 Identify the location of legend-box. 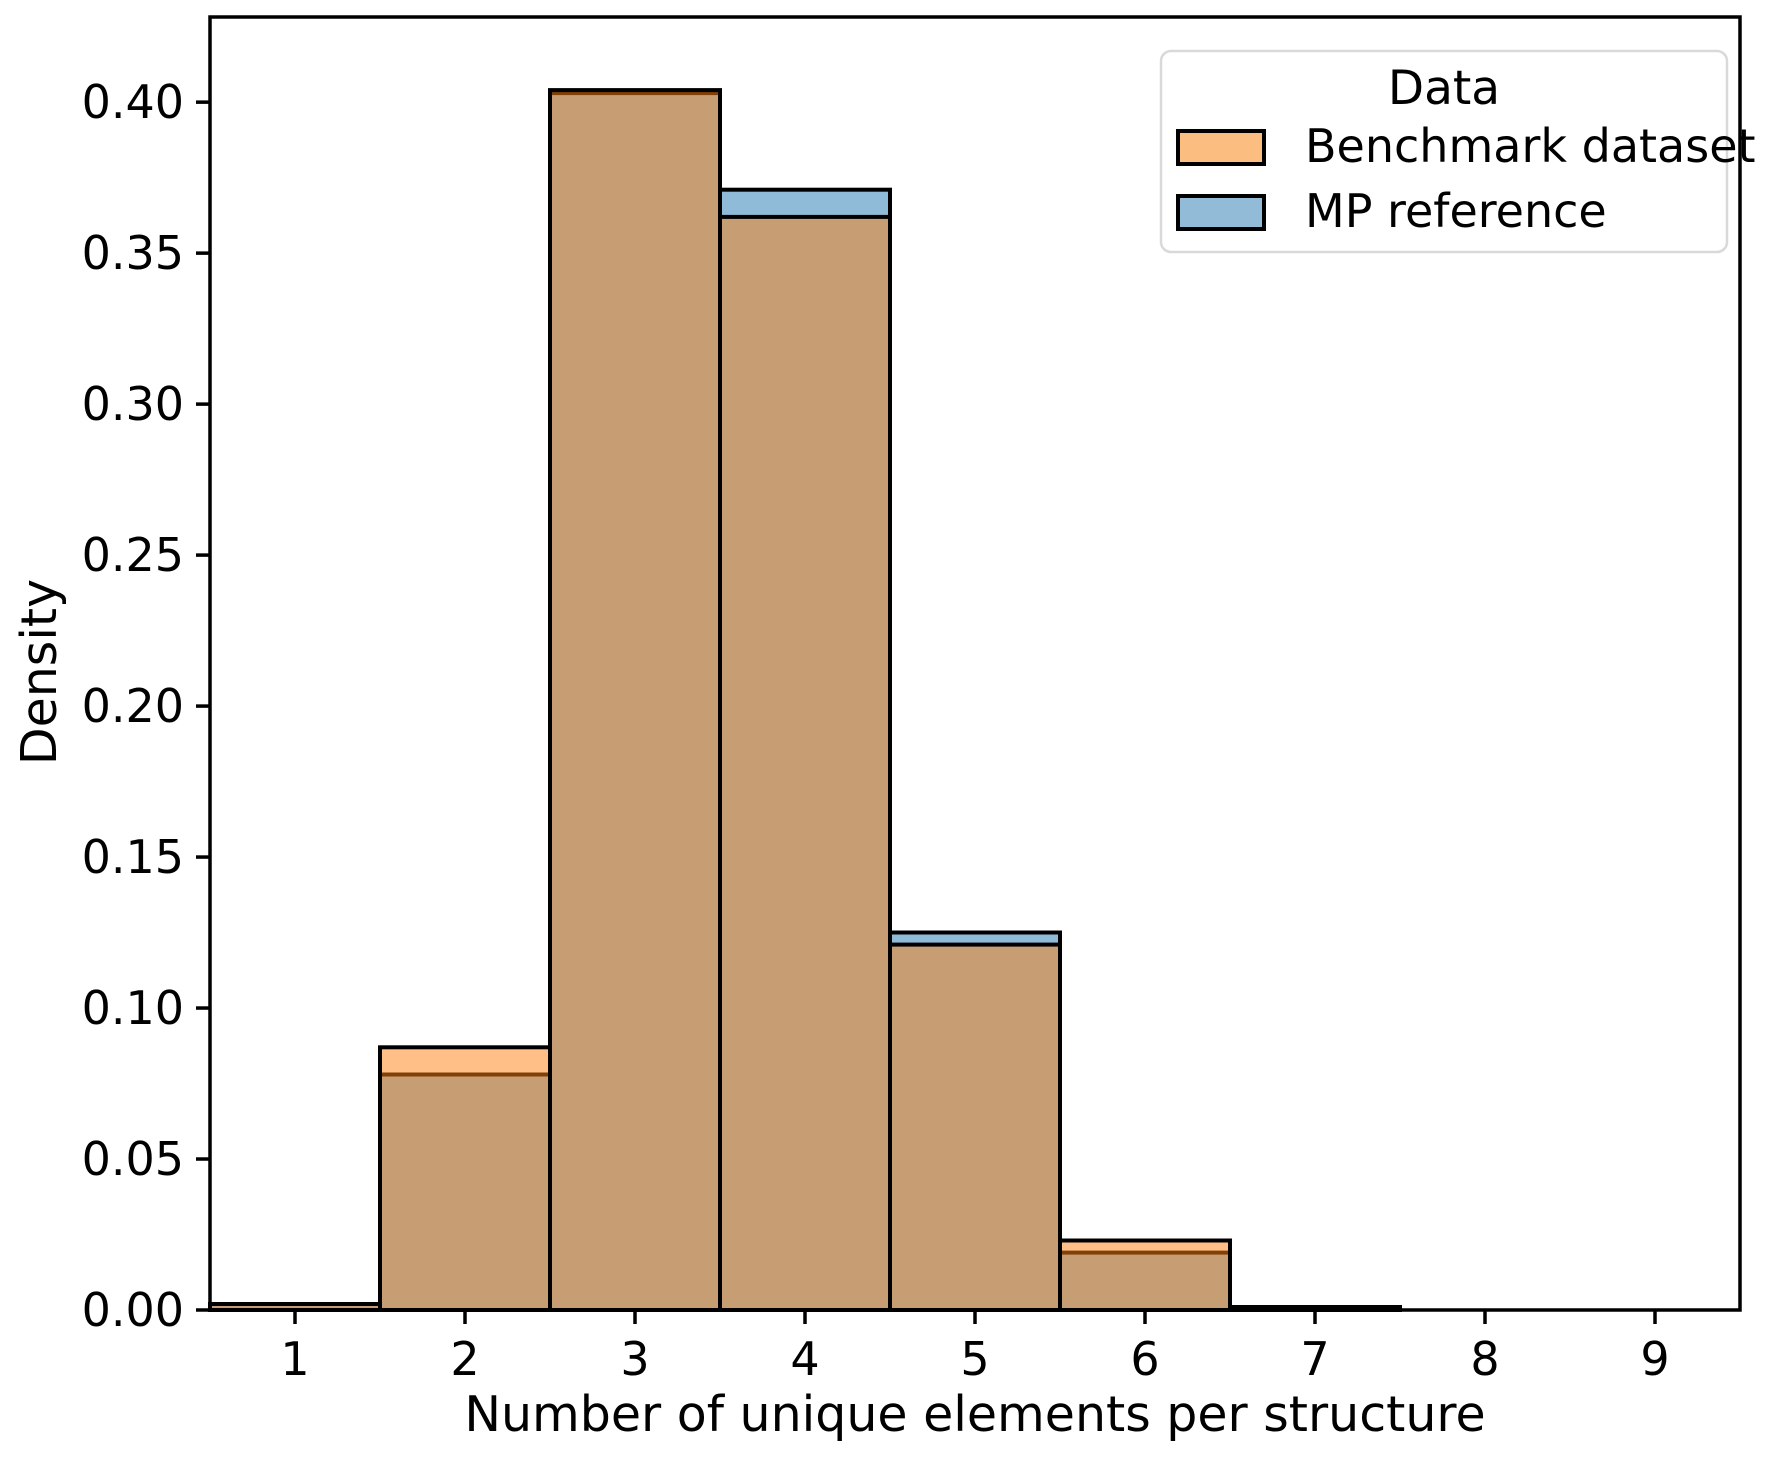
(1444, 151).